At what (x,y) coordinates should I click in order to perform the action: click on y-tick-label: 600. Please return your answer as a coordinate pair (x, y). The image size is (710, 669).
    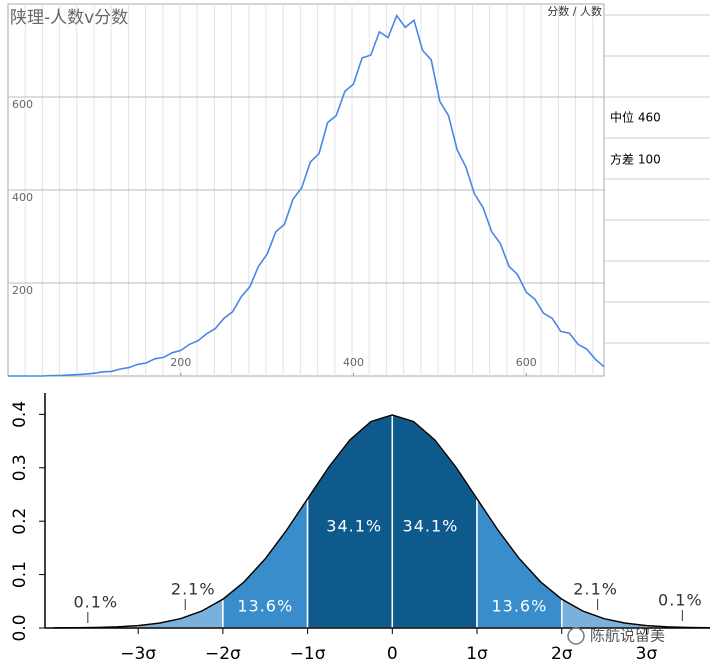
    Looking at the image, I should click on (22, 104).